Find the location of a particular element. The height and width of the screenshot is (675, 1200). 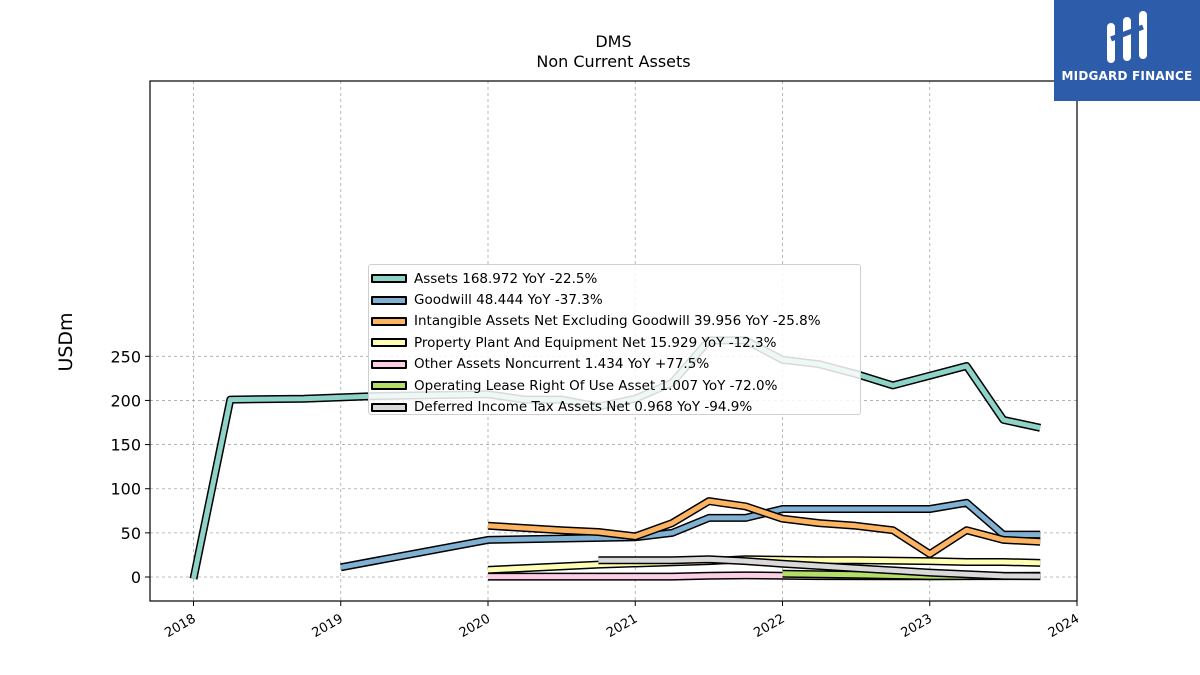

legend-item: Goodwill 48.444 YoY -37.3% is located at coordinates (614, 299).